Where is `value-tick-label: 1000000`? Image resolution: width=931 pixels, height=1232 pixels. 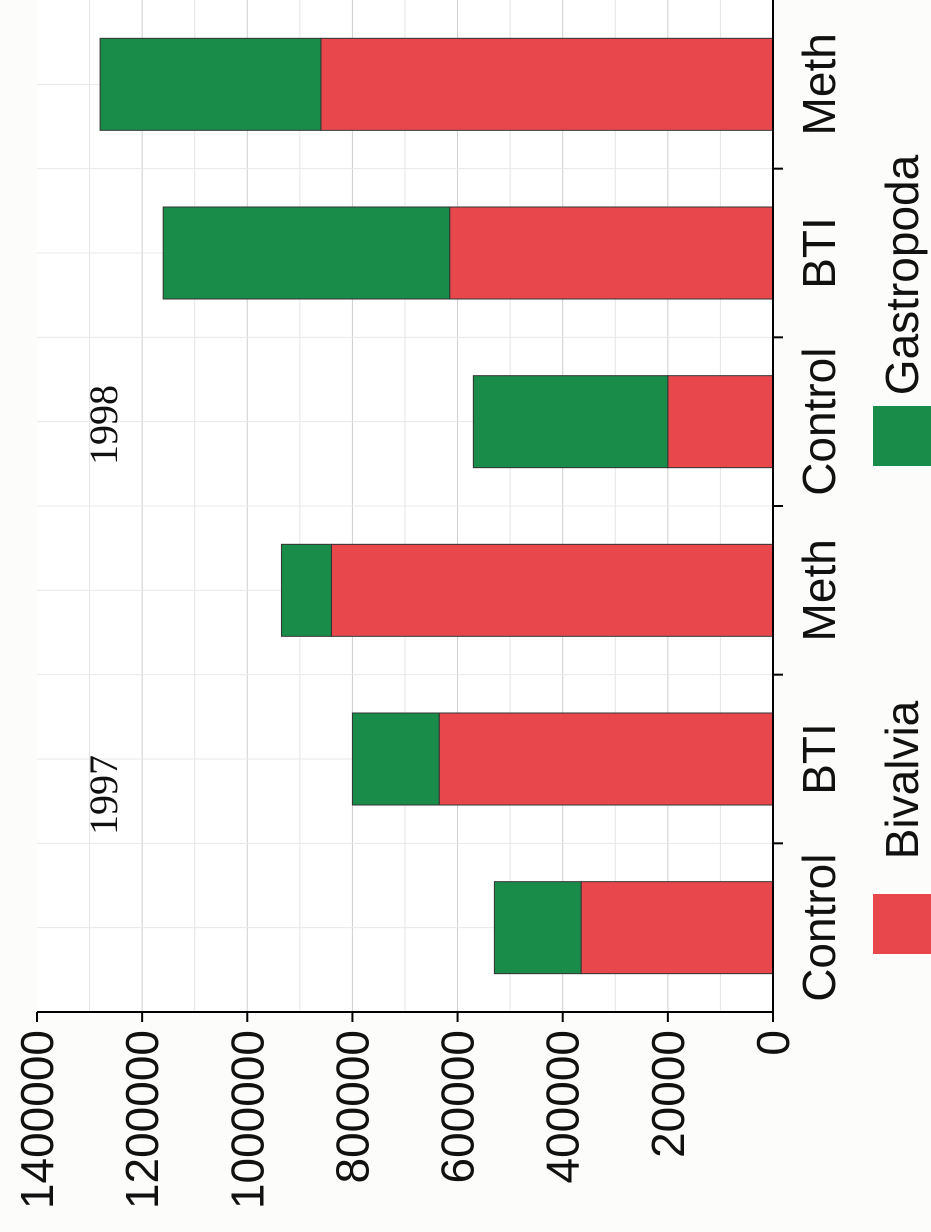
value-tick-label: 1000000 is located at coordinates (247, 1119).